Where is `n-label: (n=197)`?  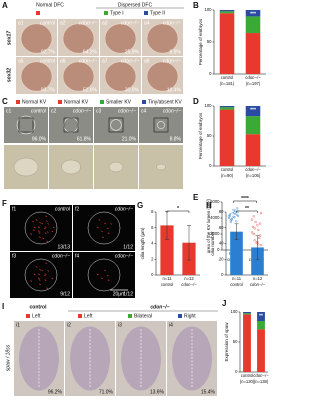 n-label: (n=197) is located at coordinates (253, 83).